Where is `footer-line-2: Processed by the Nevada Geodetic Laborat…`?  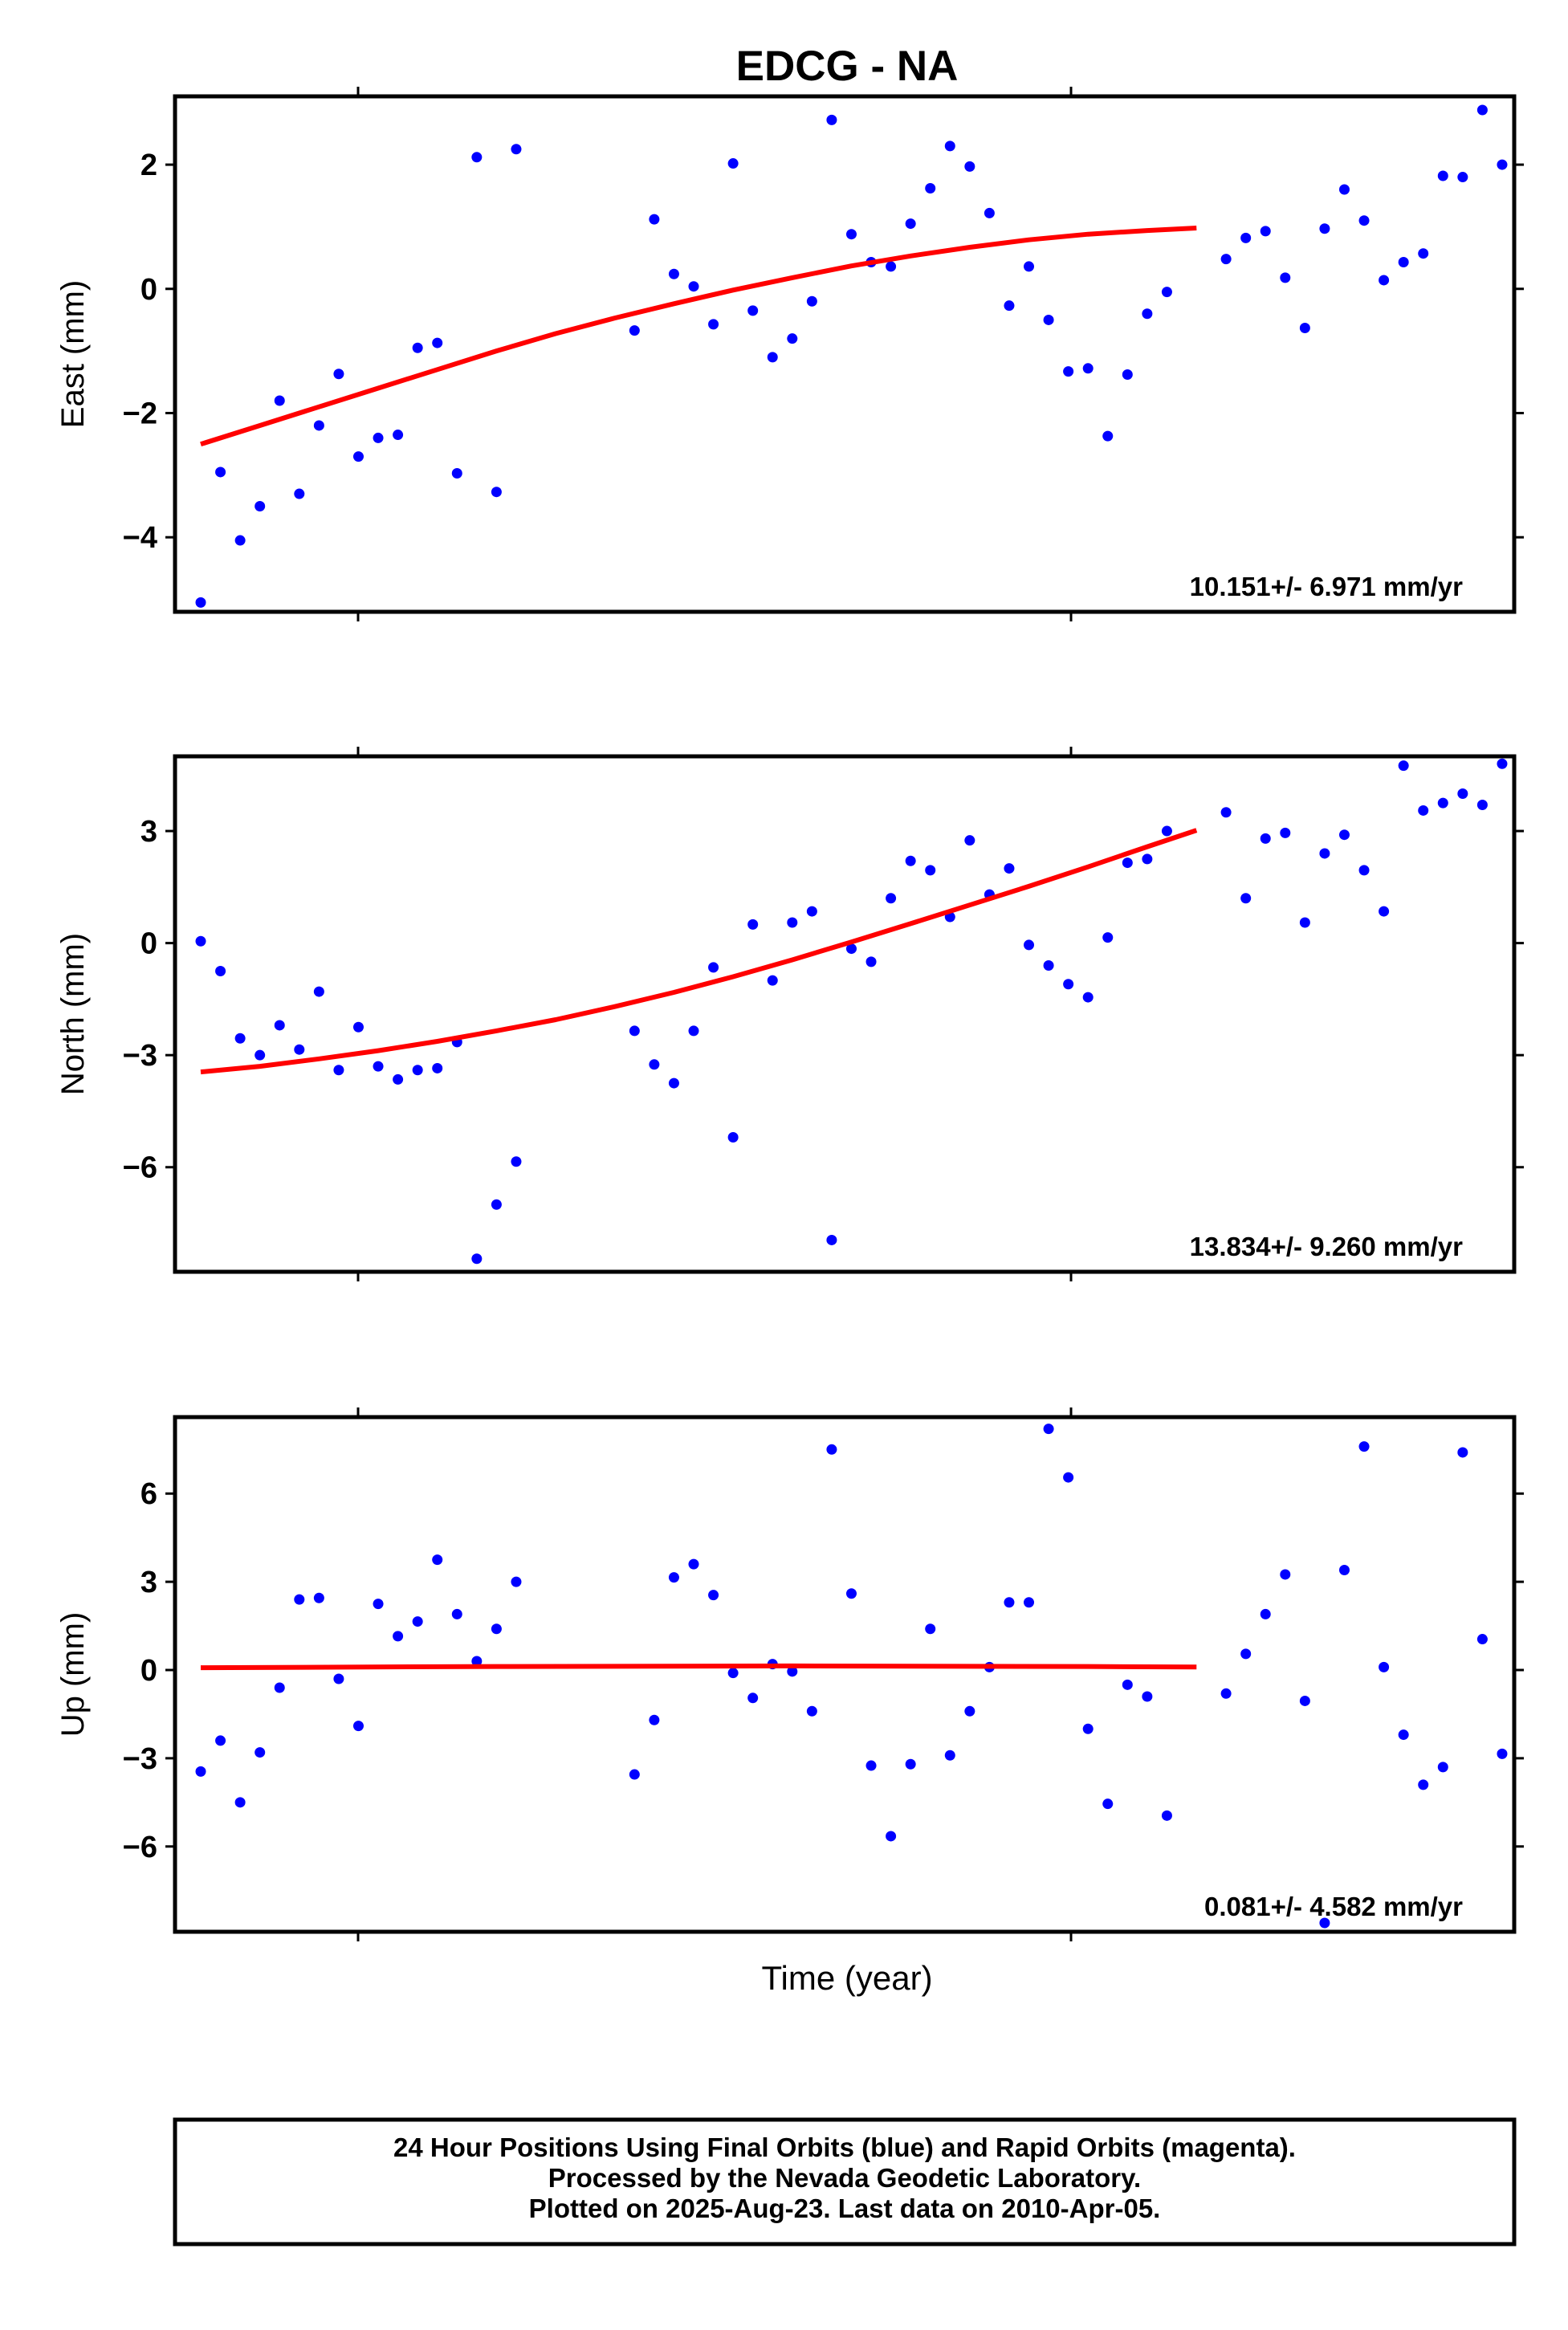 footer-line-2: Processed by the Nevada Geodetic Laborat… is located at coordinates (844, 2178).